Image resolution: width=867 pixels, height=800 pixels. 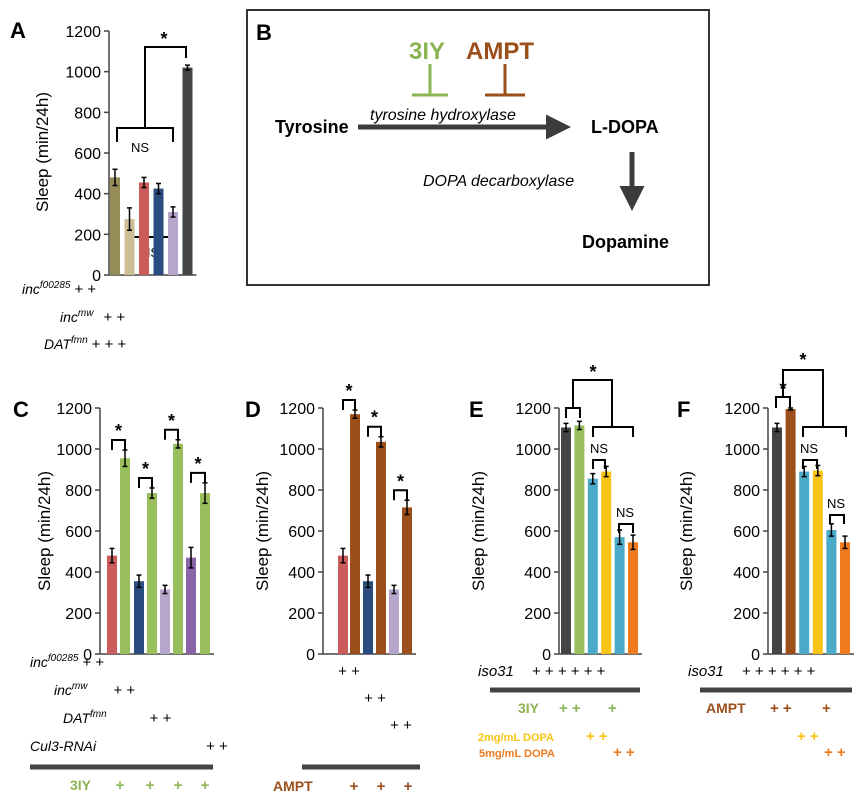 I want to click on panel-f-star-large: *, so click(x=802, y=360).